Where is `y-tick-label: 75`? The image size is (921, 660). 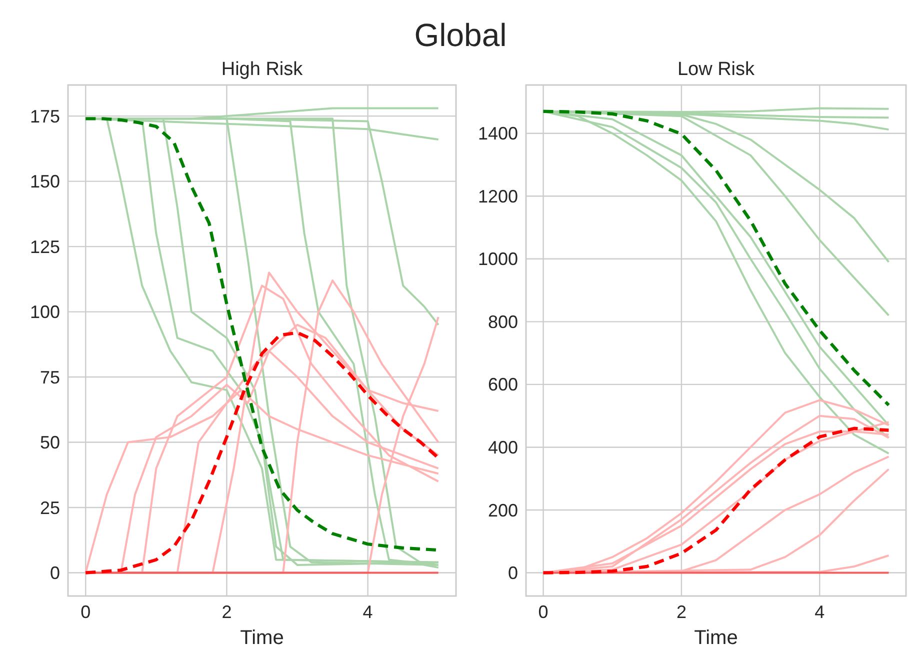
y-tick-label: 75 is located at coordinates (50, 377).